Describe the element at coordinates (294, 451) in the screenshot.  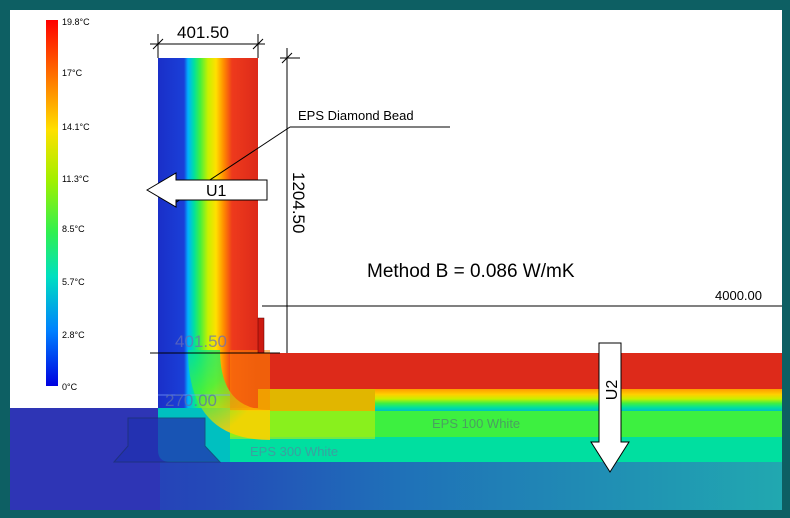
I see `eps-300-white-label: EPS 300 White` at that location.